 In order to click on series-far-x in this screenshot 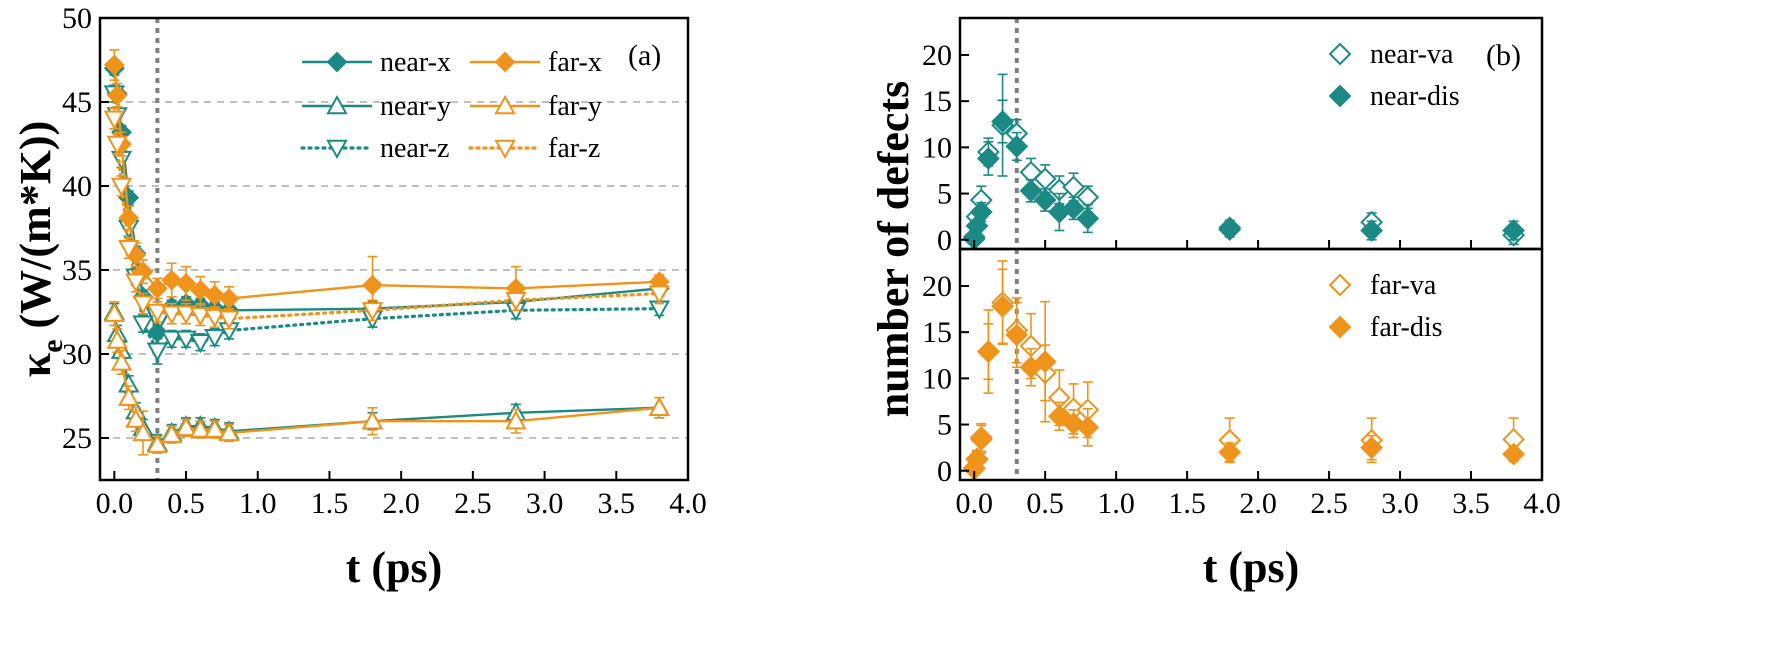, I will do `click(386, 182)`.